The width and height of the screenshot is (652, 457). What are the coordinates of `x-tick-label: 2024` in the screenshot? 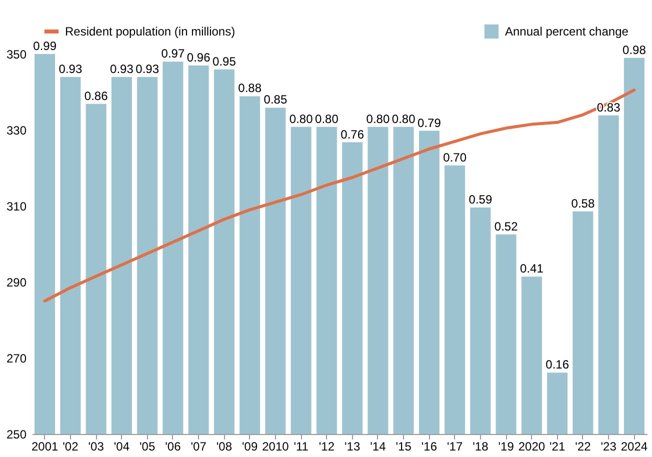 It's located at (634, 447).